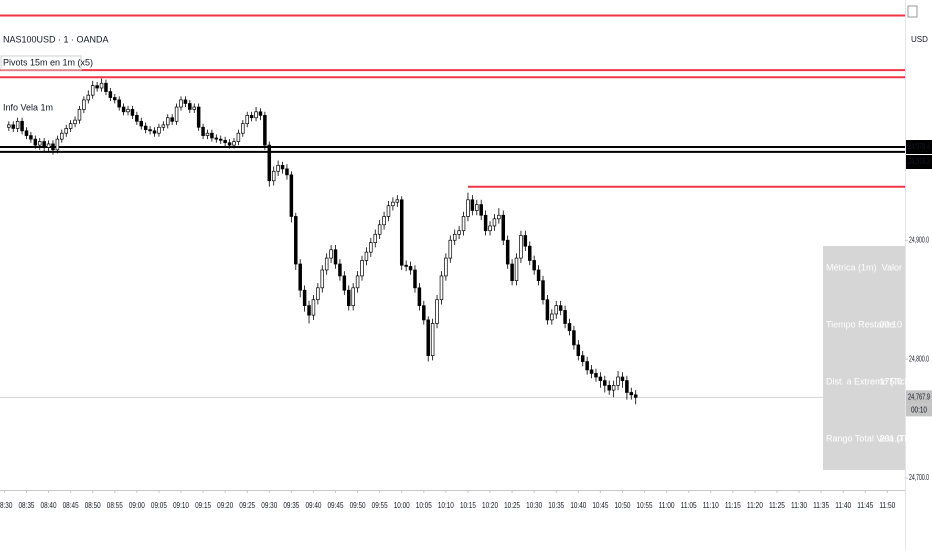 The width and height of the screenshot is (932, 550). Describe the element at coordinates (733, 505) in the screenshot. I see `x-tick-label: 11:15` at that location.